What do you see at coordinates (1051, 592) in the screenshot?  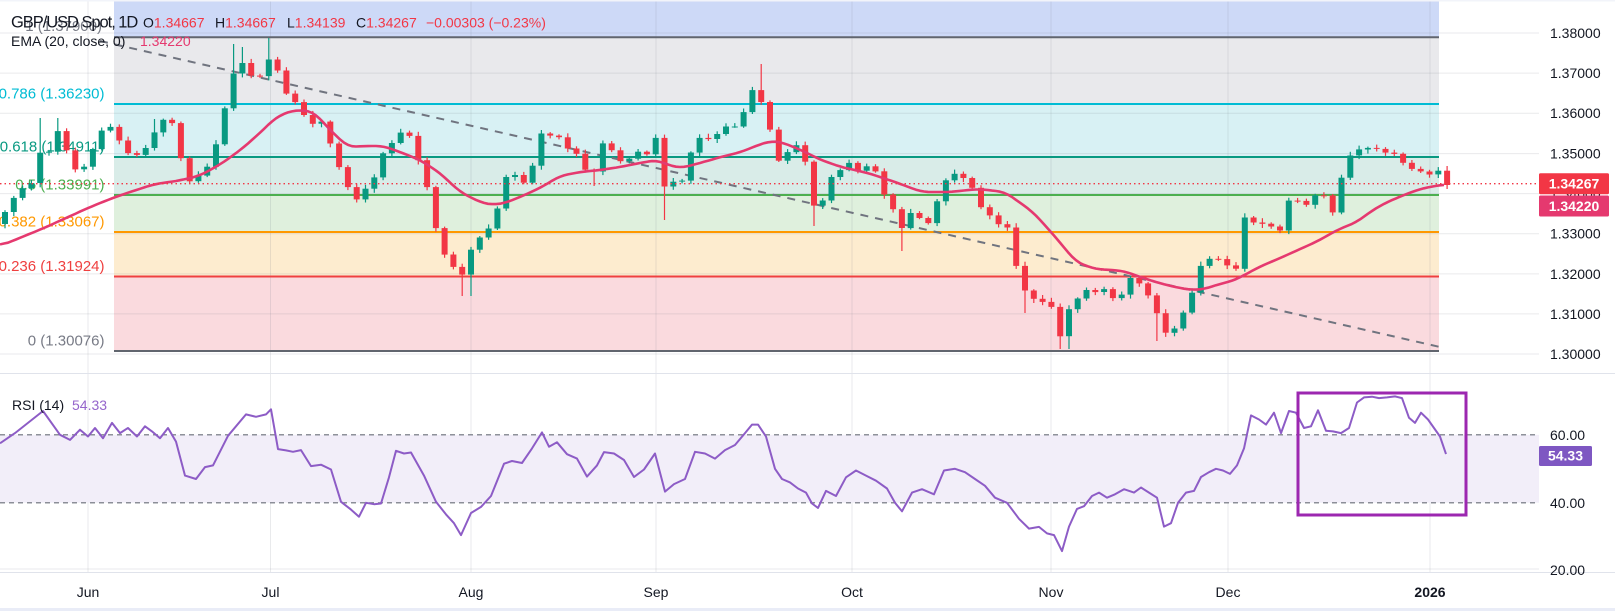 I see `svg-text: Nov` at bounding box center [1051, 592].